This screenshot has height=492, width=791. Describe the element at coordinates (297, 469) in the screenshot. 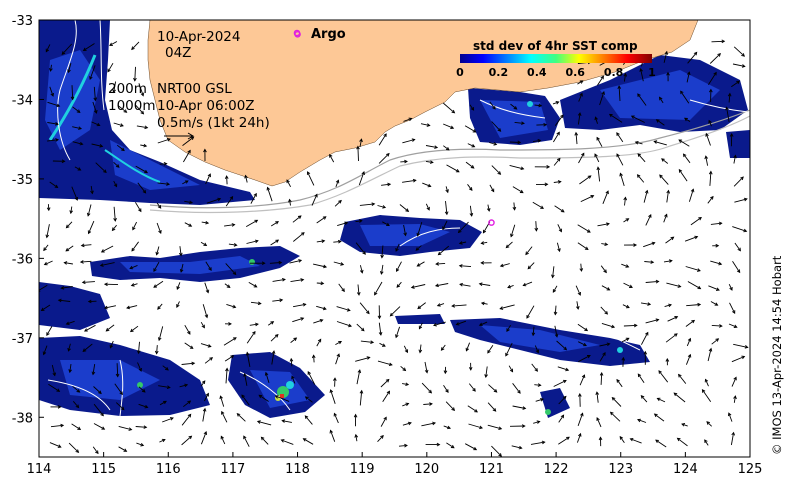

I see `x-tick-label: 118` at that location.